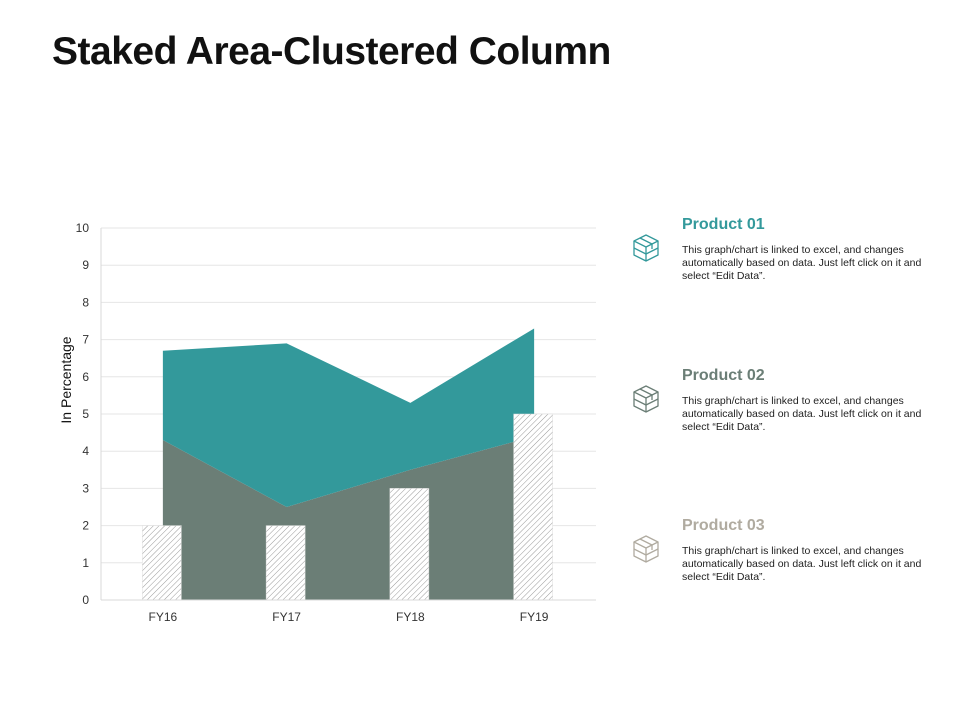 The width and height of the screenshot is (960, 720). I want to click on x-tick-label: FY16, so click(163, 617).